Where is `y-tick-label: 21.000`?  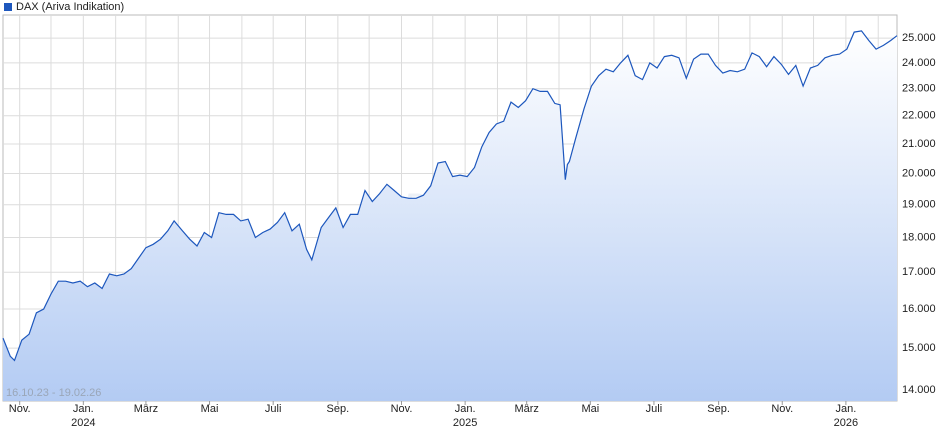
y-tick-label: 21.000 is located at coordinates (919, 144).